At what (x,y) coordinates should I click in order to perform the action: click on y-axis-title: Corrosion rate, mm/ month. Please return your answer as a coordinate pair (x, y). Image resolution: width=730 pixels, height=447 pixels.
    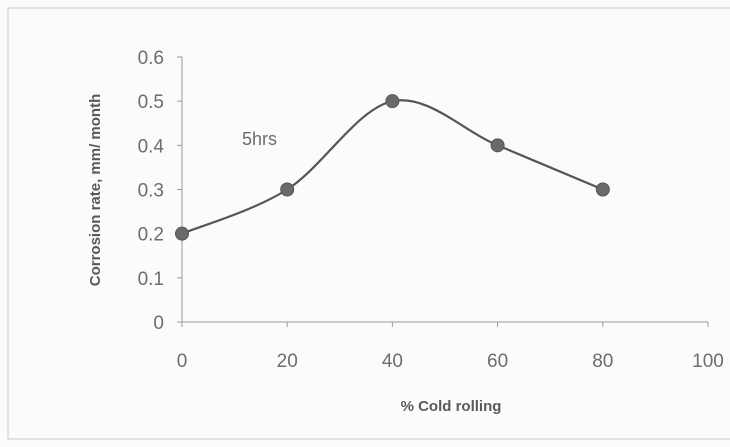
    Looking at the image, I should click on (95, 190).